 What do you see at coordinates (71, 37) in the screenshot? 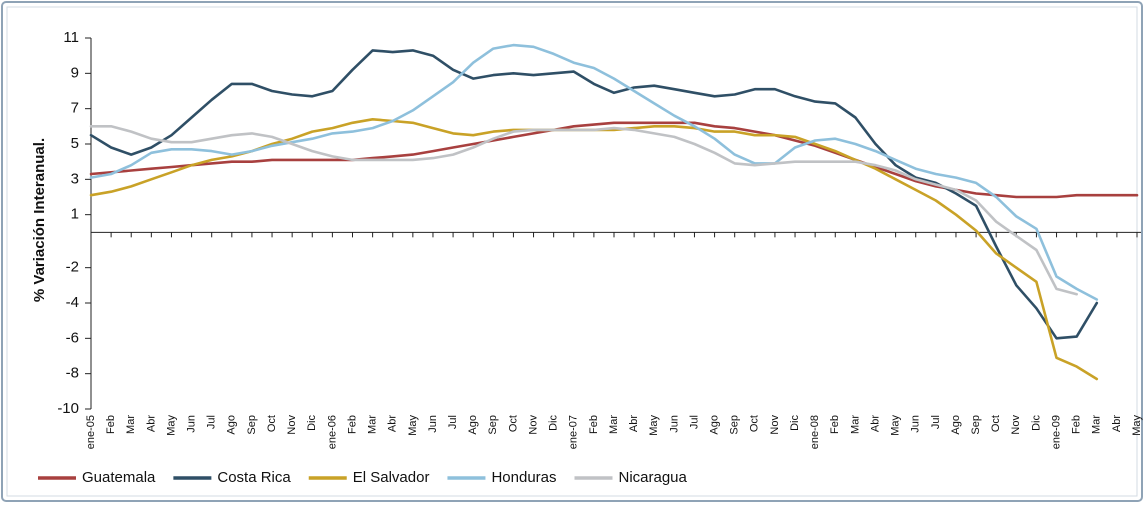
I see `y-tick-label: 11` at bounding box center [71, 37].